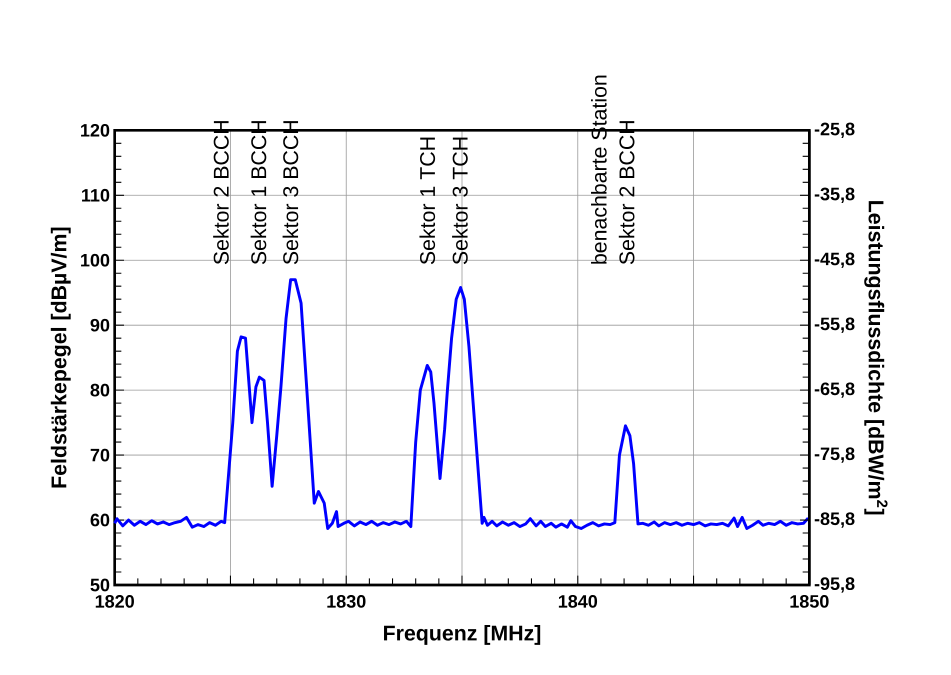 This screenshot has height=675, width=951. Describe the element at coordinates (834, 390) in the screenshot. I see `y2-tick-label: -65,8` at that location.